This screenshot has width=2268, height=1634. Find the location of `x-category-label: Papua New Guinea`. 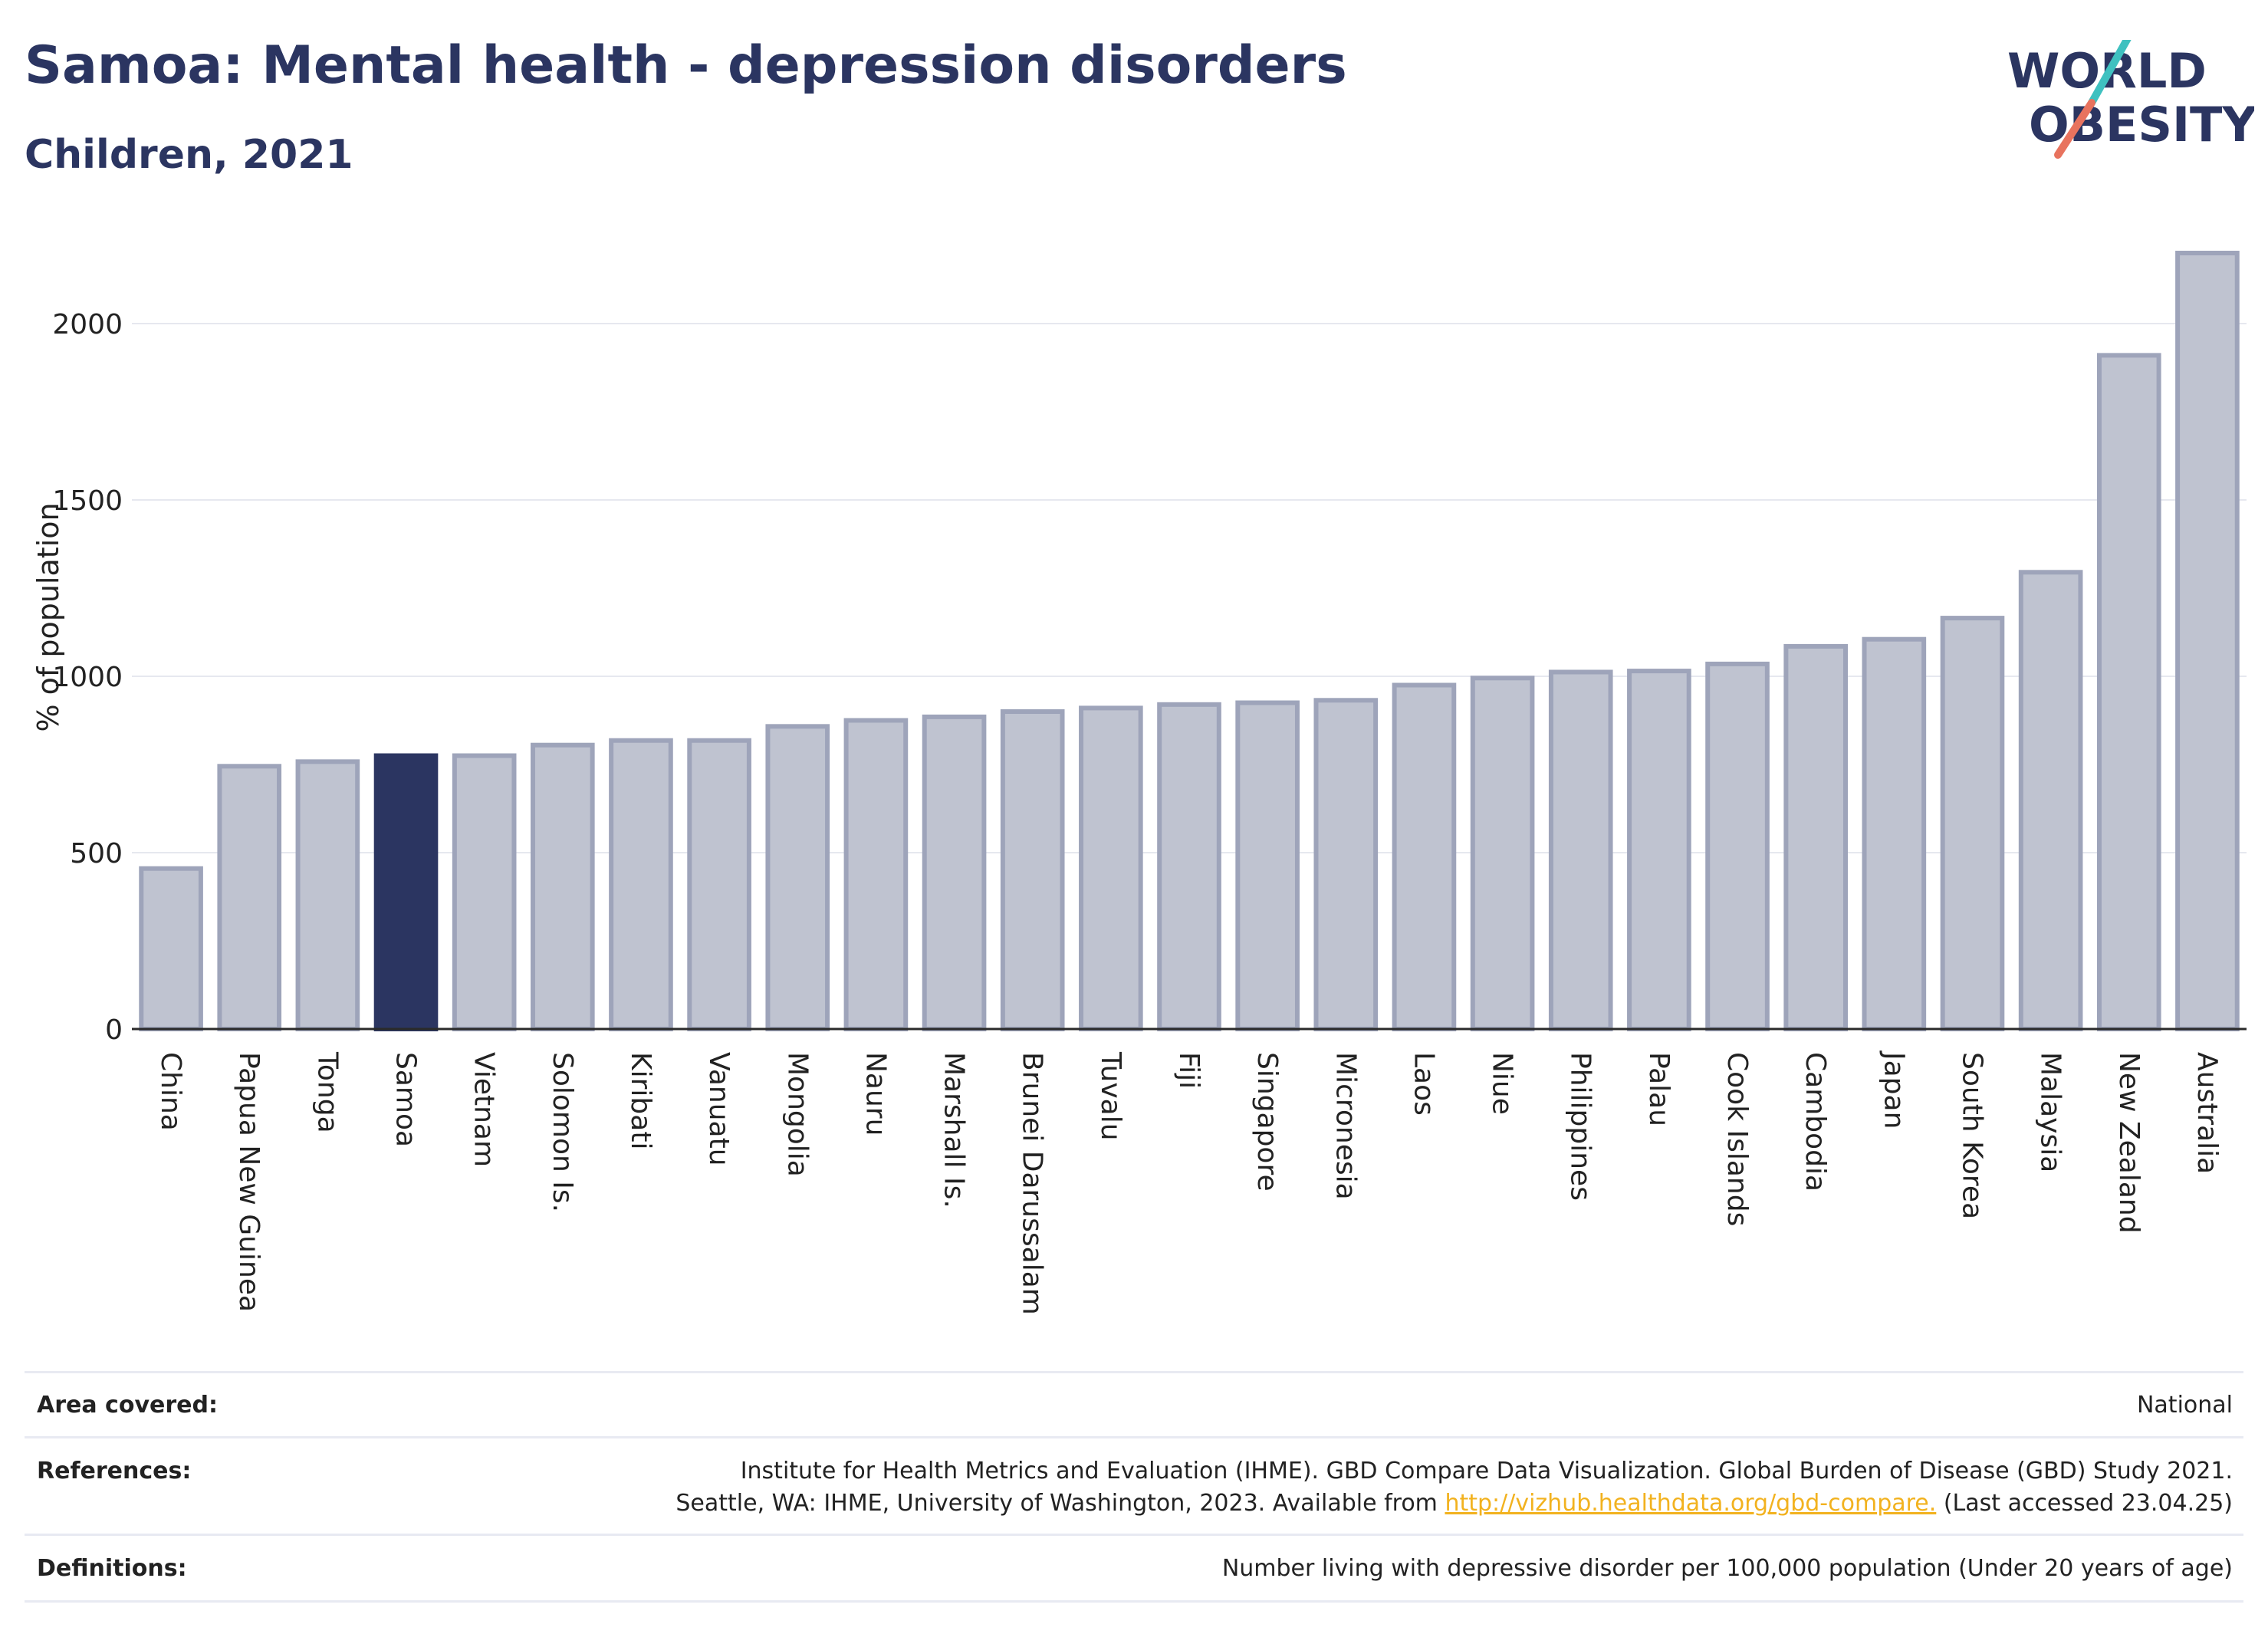

x-category-label: Papua New Guinea is located at coordinates (249, 1182).